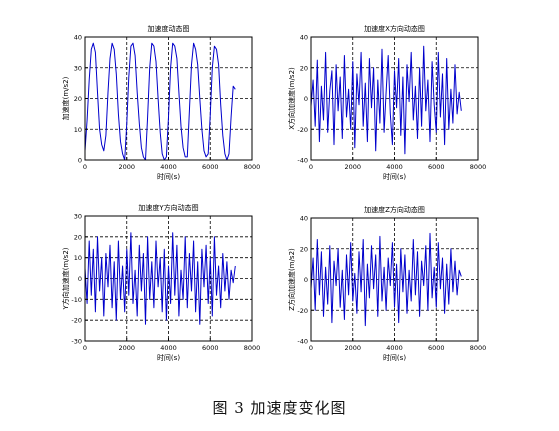  What do you see at coordinates (291, 279) in the screenshot?
I see `y-axis-label: Z方向加速度(m/s2)` at bounding box center [291, 279].